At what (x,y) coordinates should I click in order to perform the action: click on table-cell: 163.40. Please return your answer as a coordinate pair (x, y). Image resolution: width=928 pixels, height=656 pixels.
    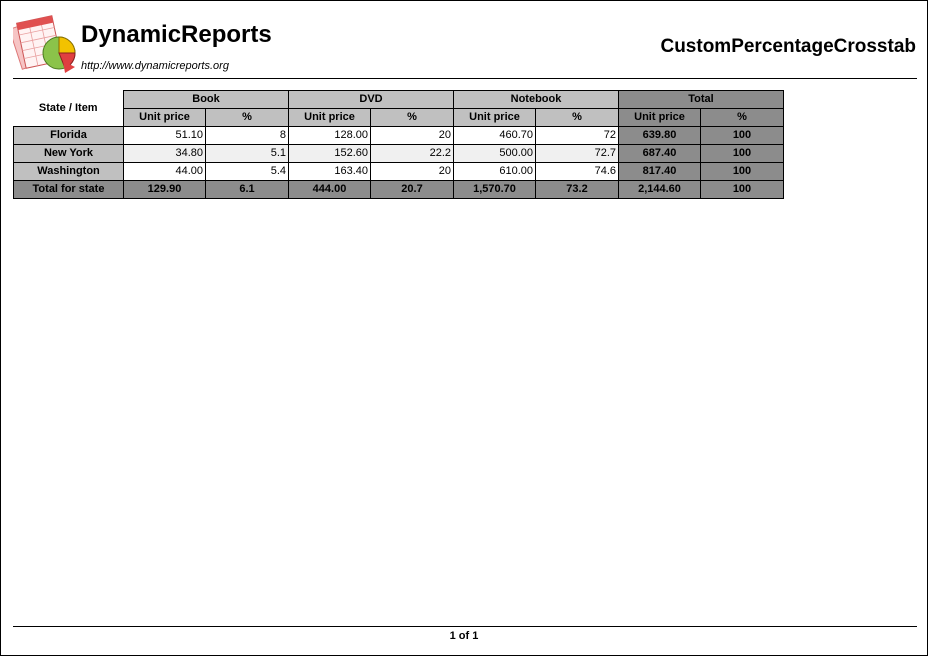
    Looking at the image, I should click on (329, 171).